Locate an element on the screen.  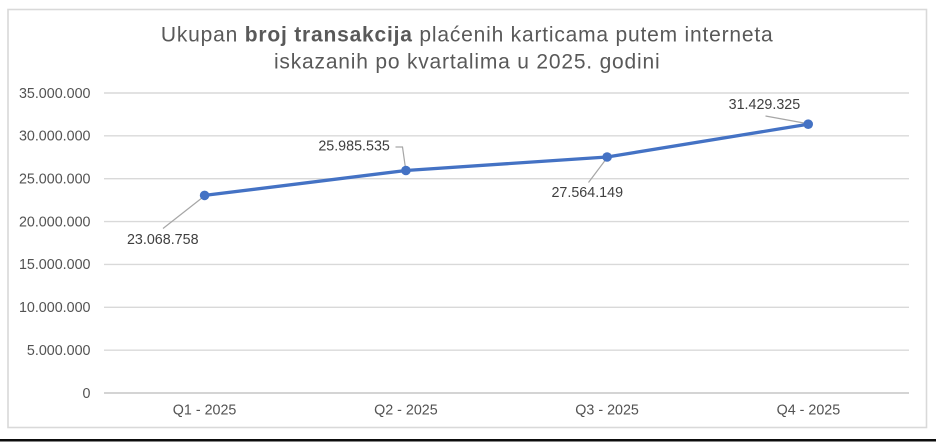
svg-text: 35.000.000 is located at coordinates (55, 94).